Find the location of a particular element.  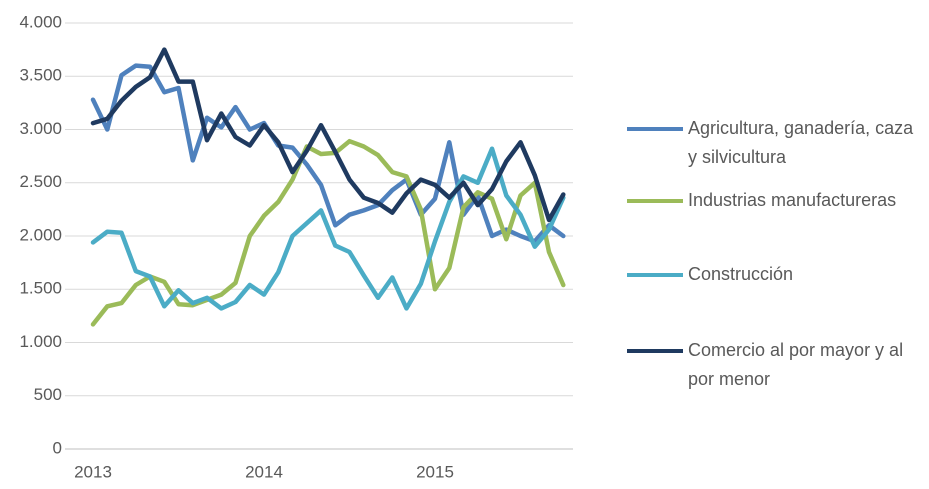

y-tick-label: 2.500 is located at coordinates (40, 181).